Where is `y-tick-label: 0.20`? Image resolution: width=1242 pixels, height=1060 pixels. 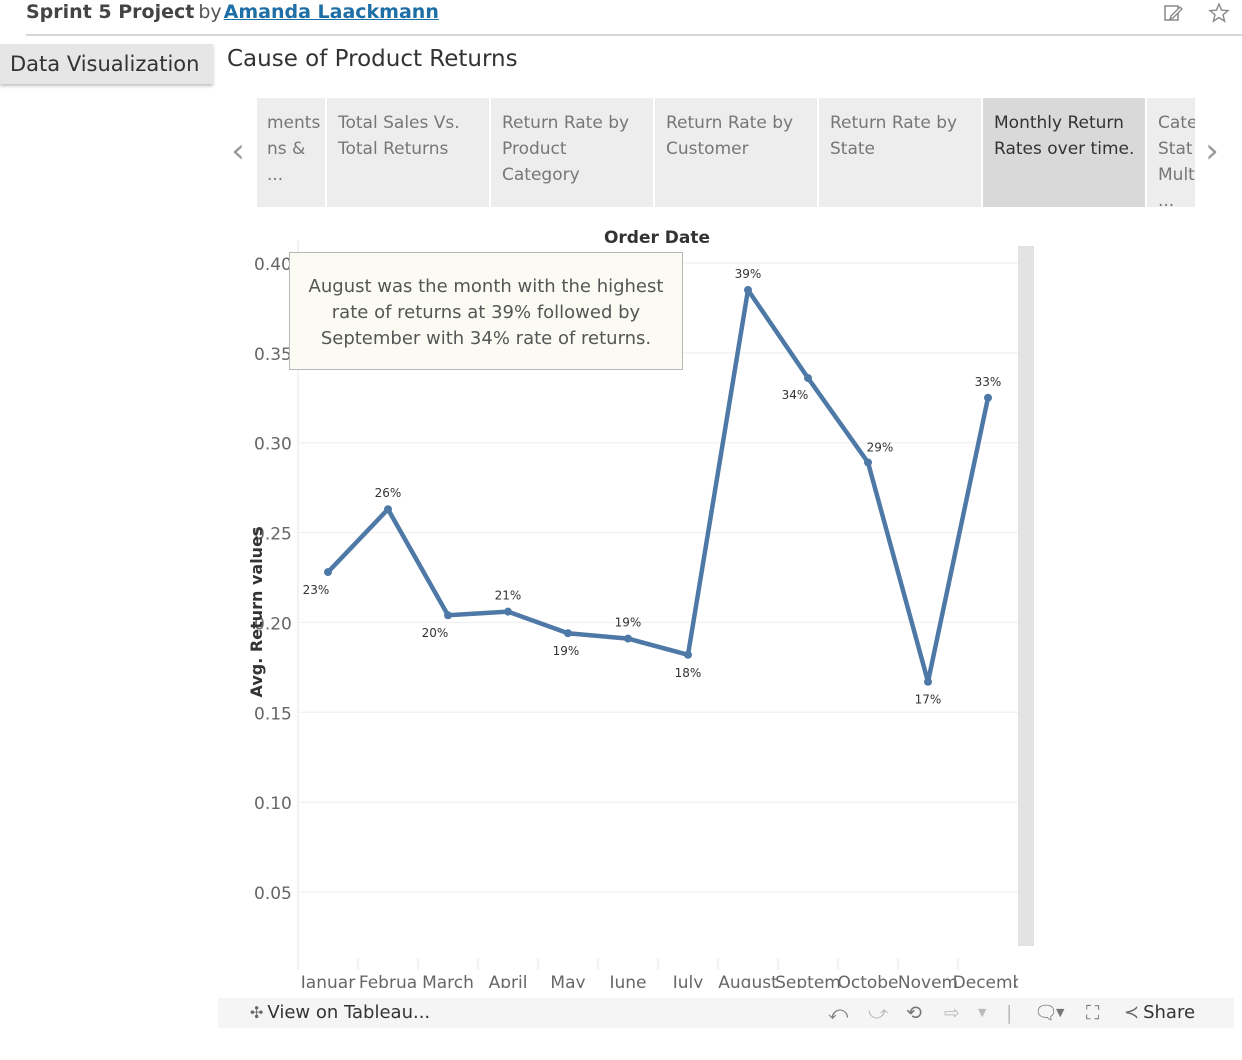 y-tick-label: 0.20 is located at coordinates (273, 624).